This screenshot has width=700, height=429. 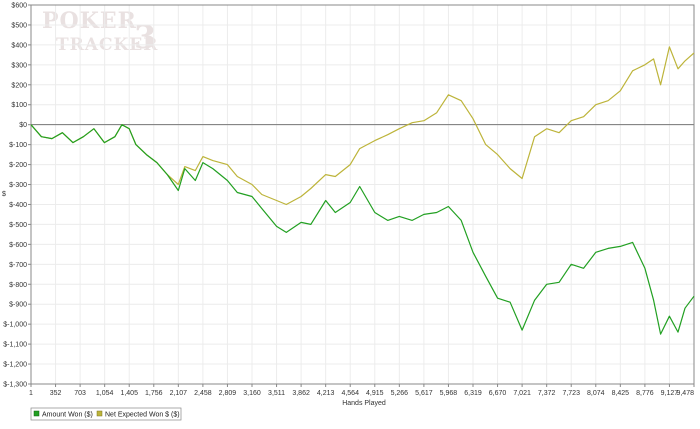 I want to click on y-tick-label: $400, so click(x=19, y=45).